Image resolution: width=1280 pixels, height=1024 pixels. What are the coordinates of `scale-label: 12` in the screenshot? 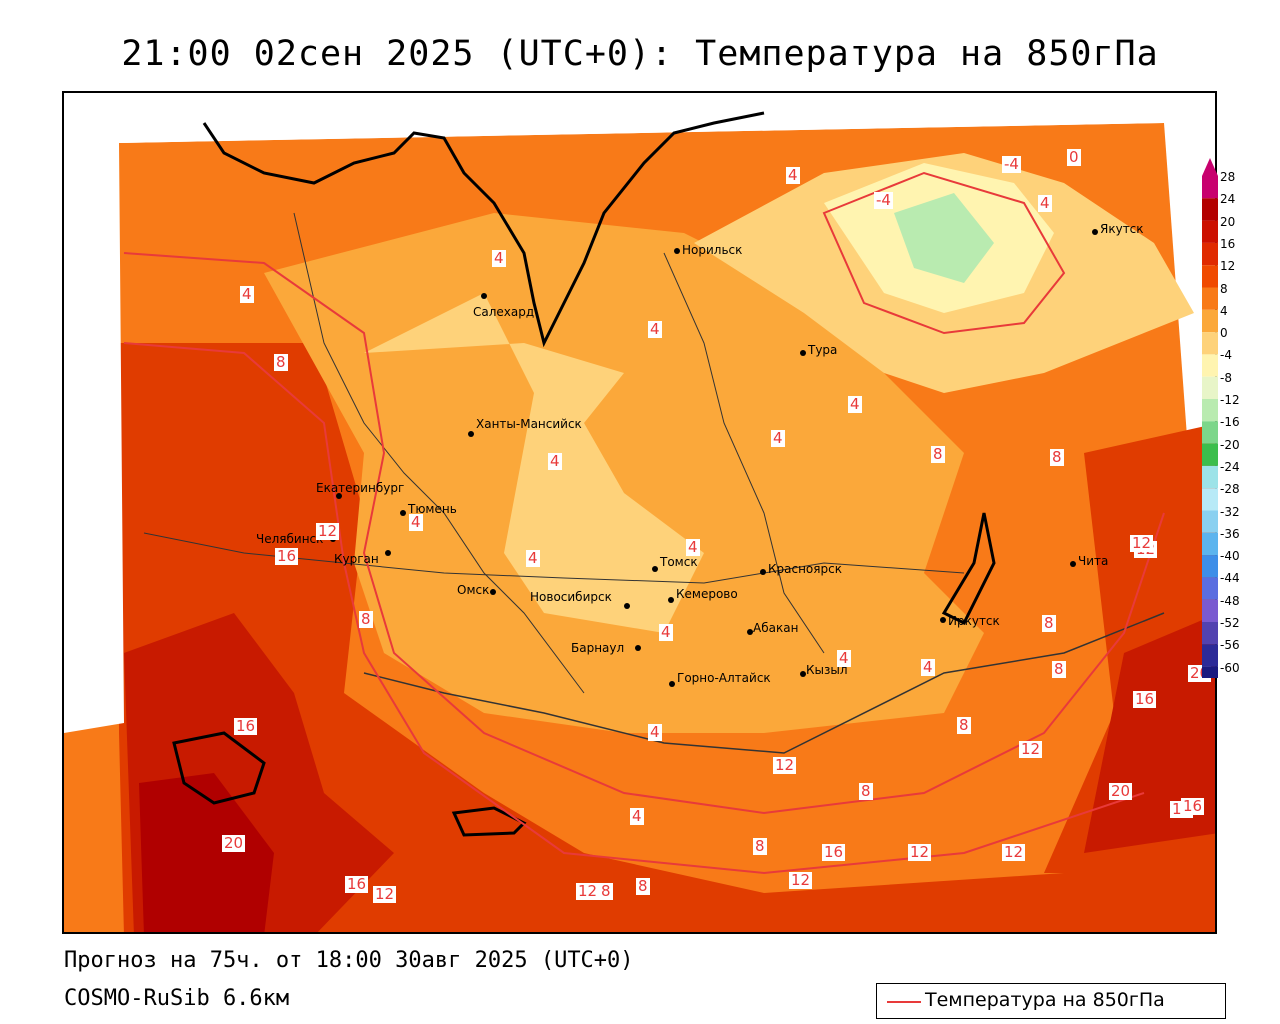 It's located at (1228, 266).